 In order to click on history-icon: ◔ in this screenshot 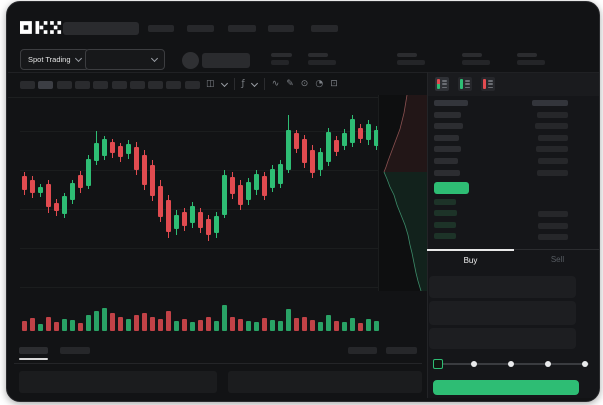, I will do `click(319, 84)`.